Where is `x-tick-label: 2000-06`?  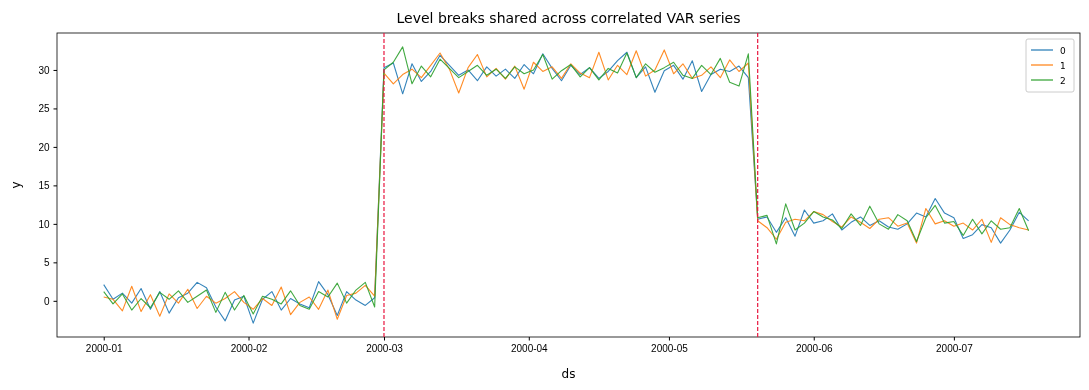
x-tick-label: 2000-06 is located at coordinates (814, 348).